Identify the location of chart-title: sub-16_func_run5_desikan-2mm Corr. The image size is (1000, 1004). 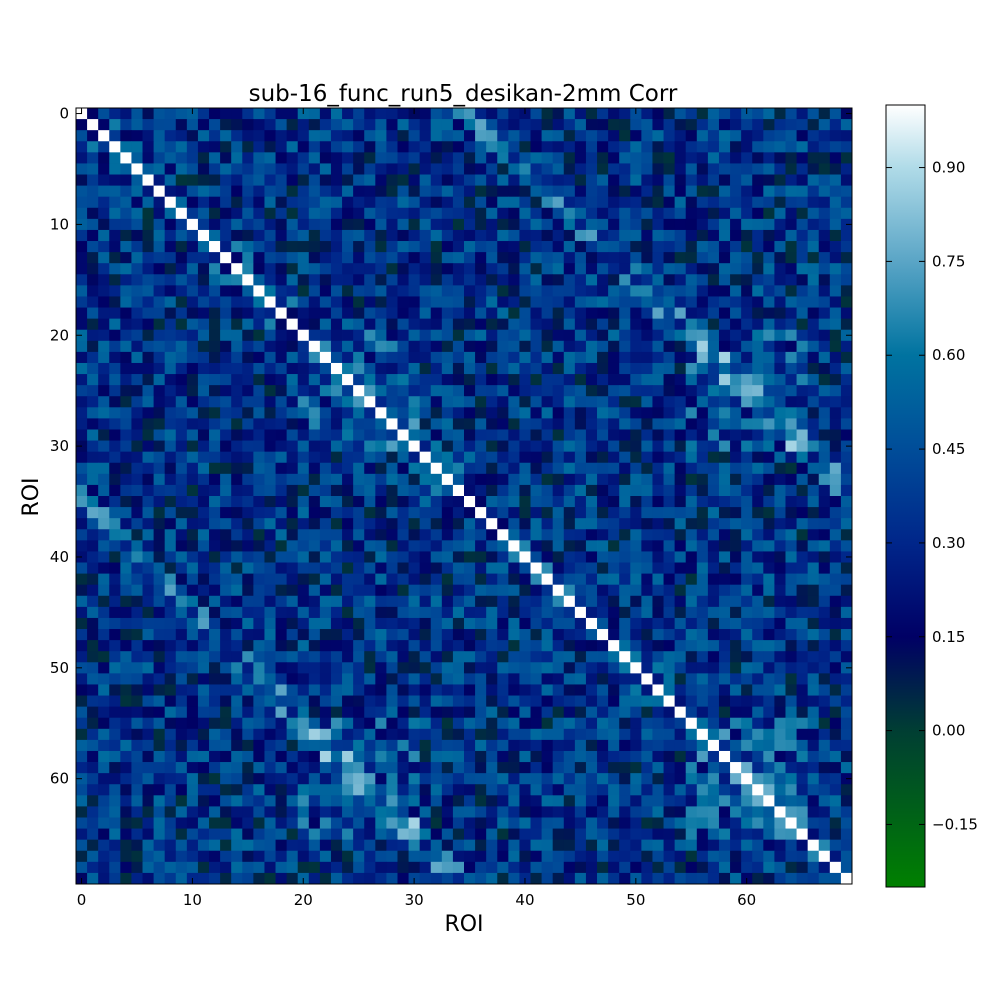
(463, 94).